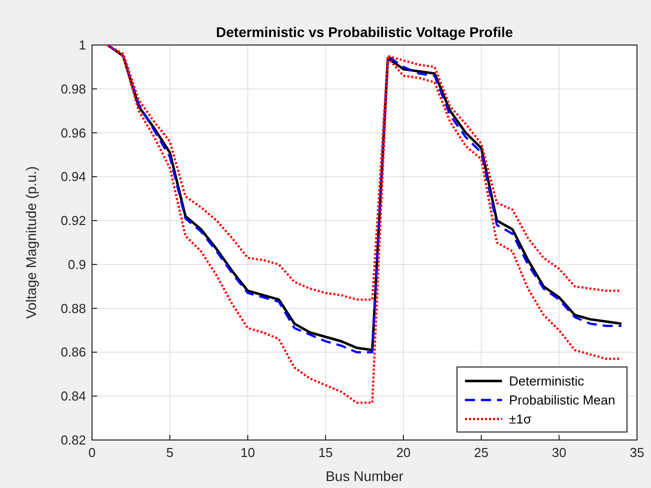  What do you see at coordinates (73, 440) in the screenshot?
I see `y-tick-label: 0.82` at bounding box center [73, 440].